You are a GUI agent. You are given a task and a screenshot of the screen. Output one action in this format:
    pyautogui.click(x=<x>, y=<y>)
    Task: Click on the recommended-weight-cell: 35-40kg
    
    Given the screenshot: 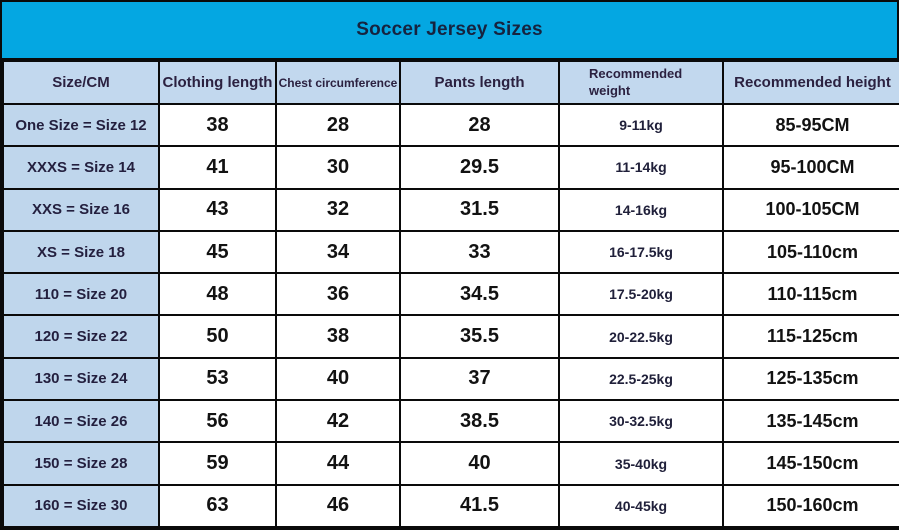 What is the action you would take?
    pyautogui.click(x=641, y=463)
    